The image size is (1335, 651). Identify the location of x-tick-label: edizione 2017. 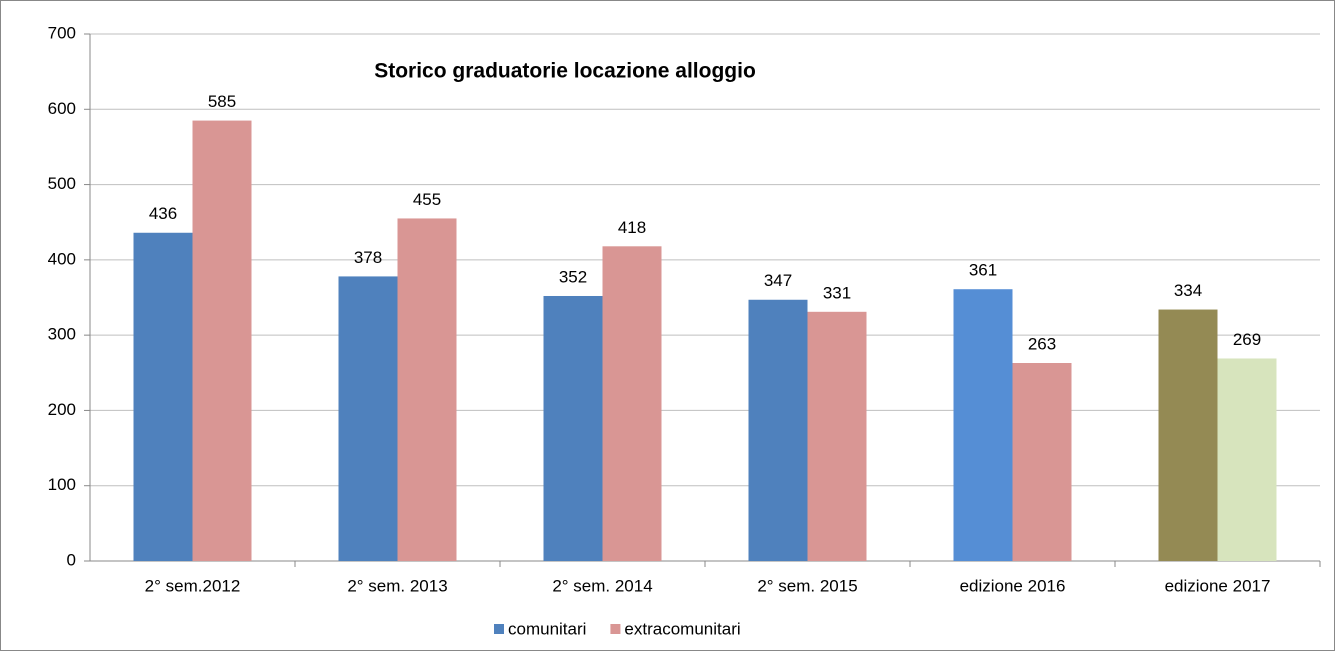
(1218, 585).